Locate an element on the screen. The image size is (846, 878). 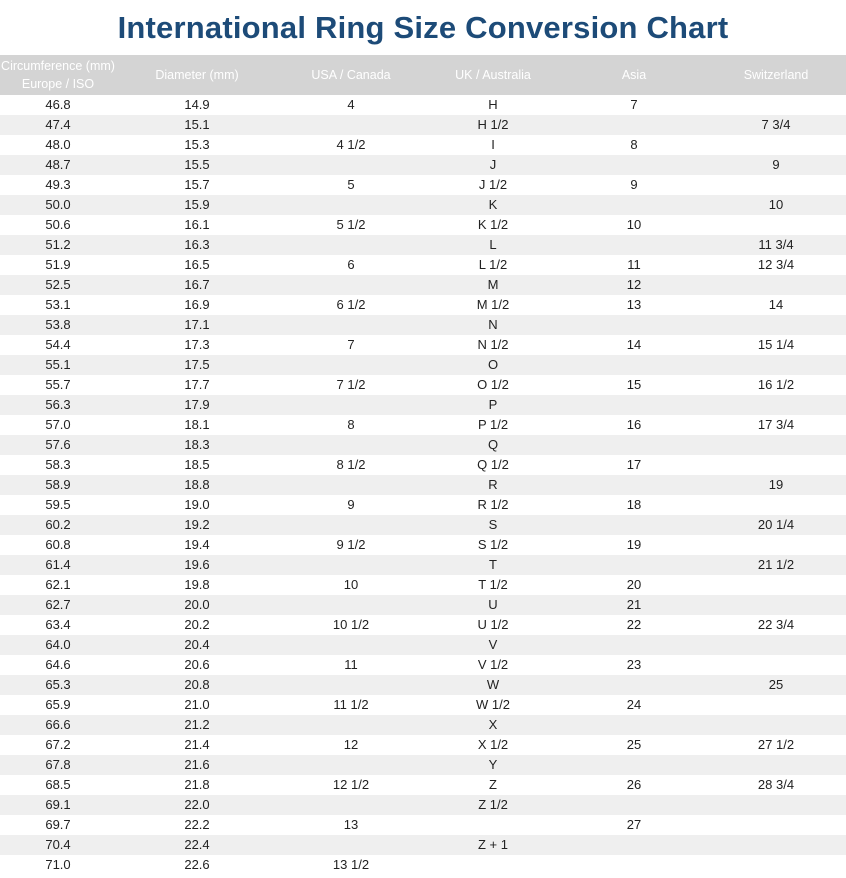
cell-circumference: 60.2 is located at coordinates (58, 525).